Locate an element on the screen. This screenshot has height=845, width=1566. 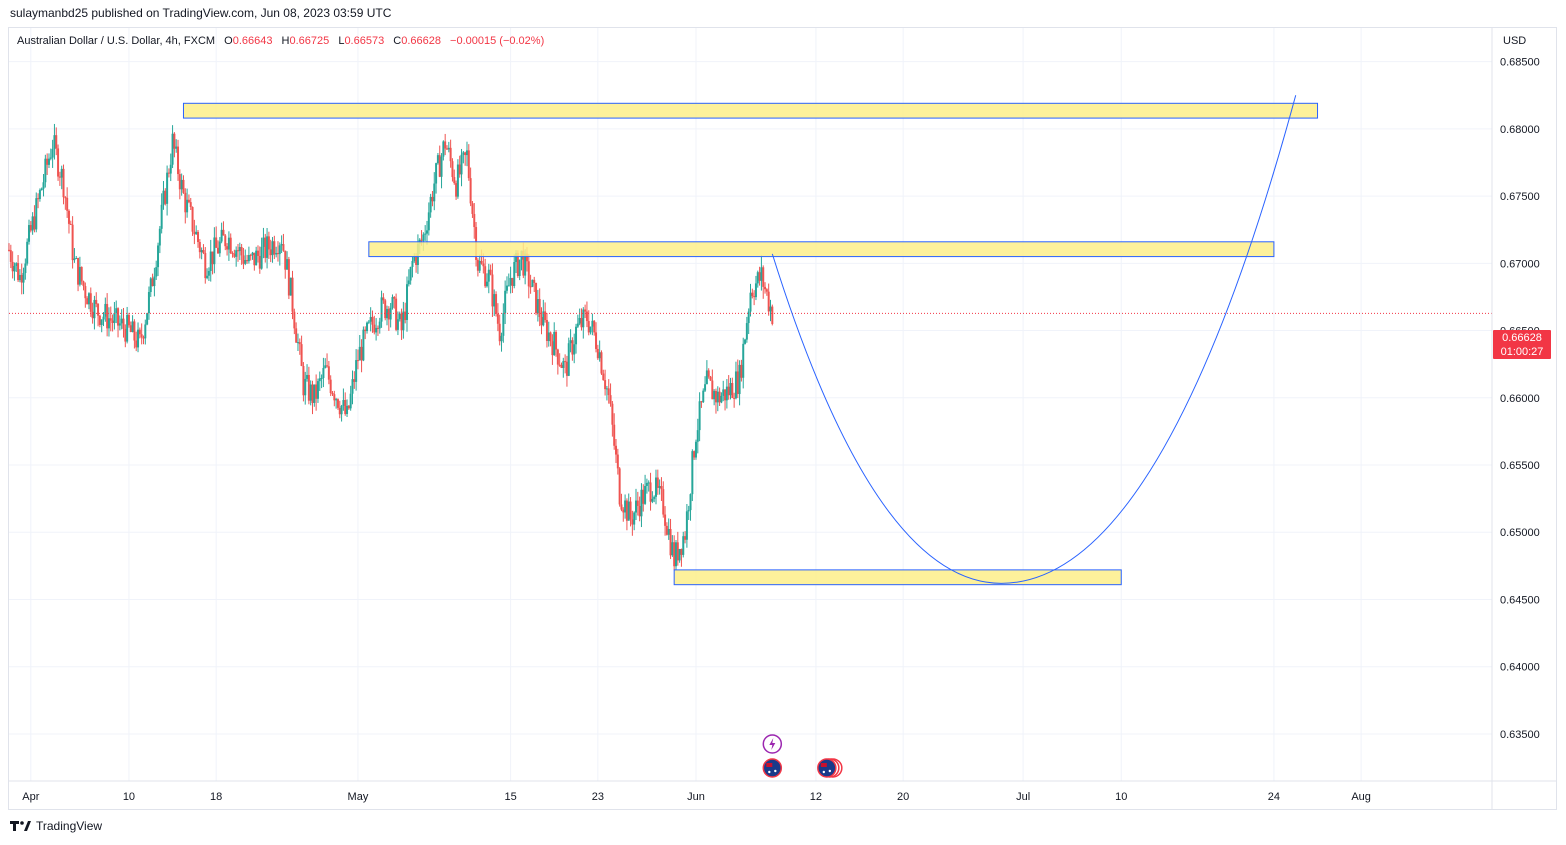
lightning-icon is located at coordinates (772, 744).